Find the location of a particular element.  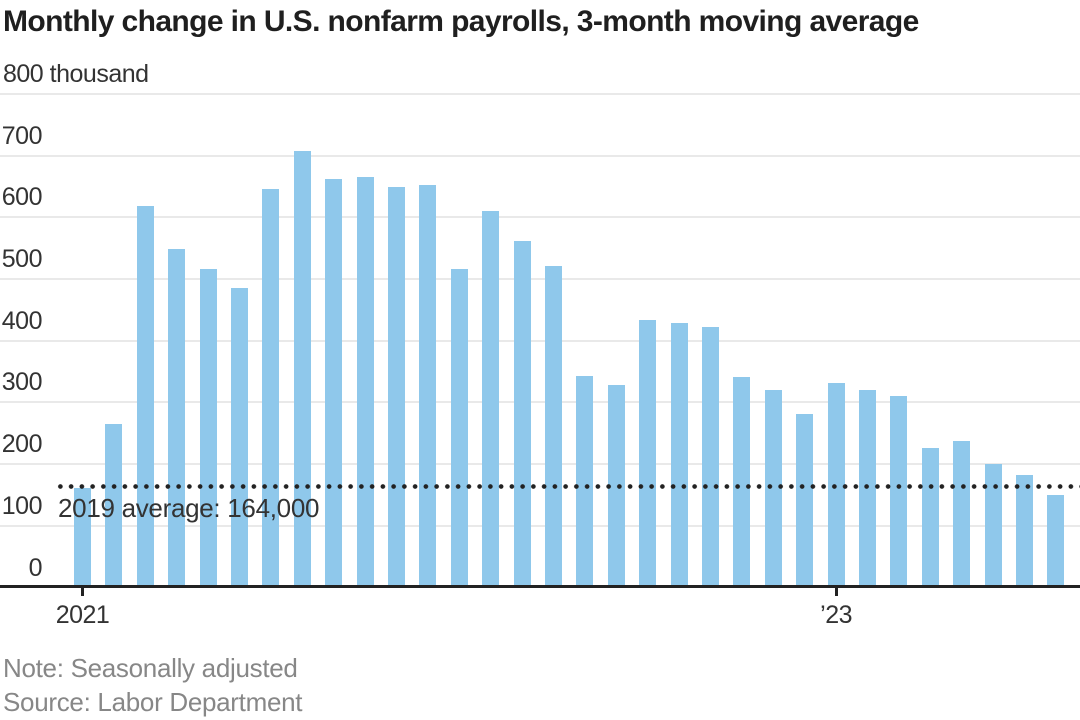

y-axis-label: 600 is located at coordinates (22, 197).